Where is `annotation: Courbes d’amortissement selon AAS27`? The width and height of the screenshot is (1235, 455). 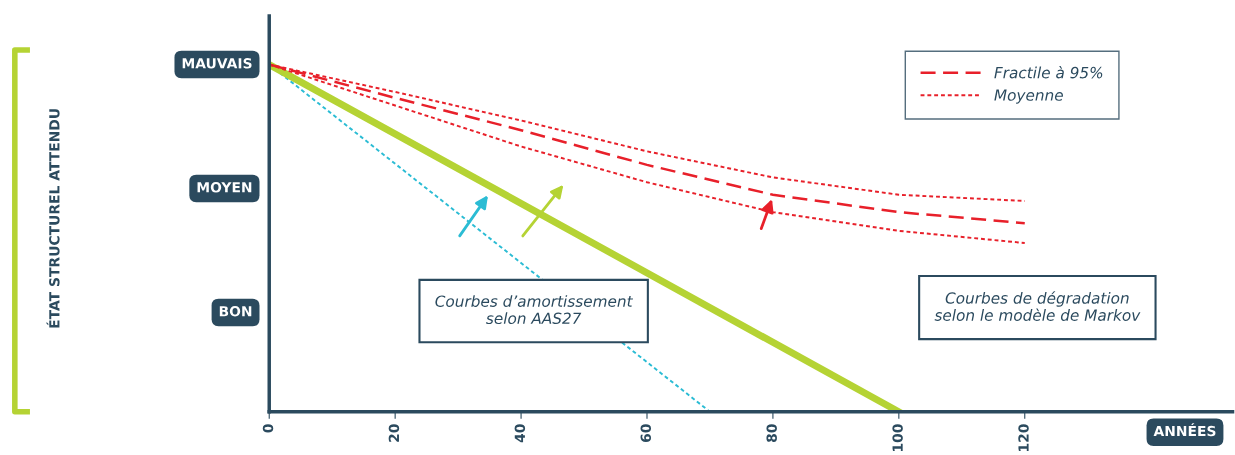 annotation: Courbes d’amortissement selon AAS27 is located at coordinates (534, 310).